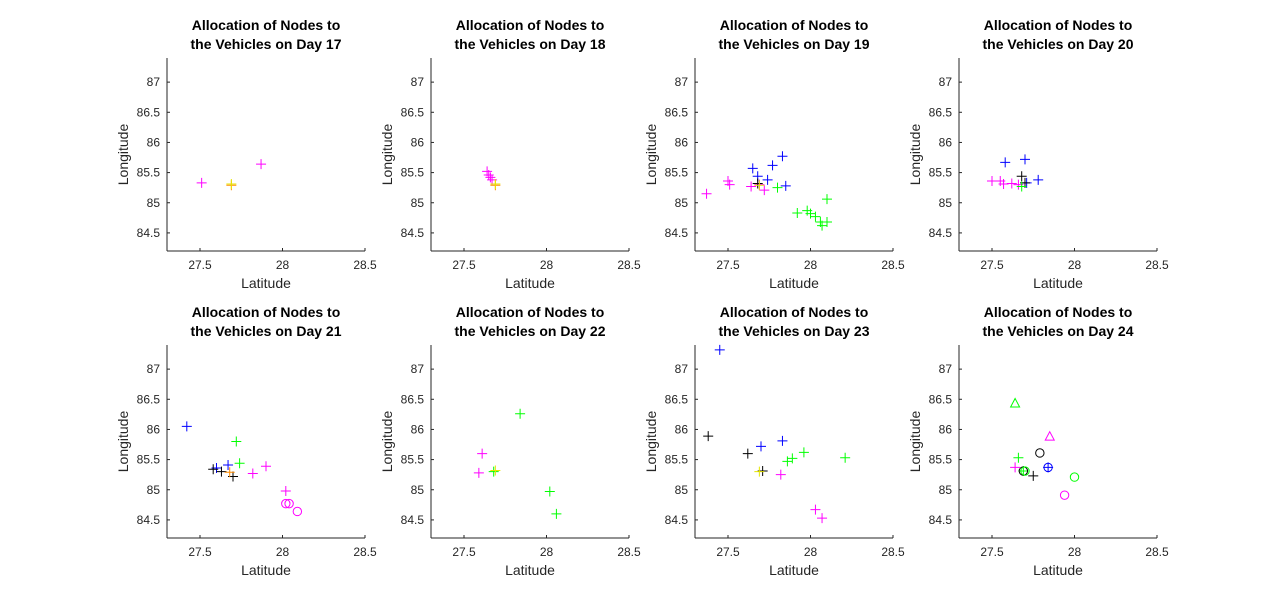  Describe the element at coordinates (1050, 435) in the screenshot. I see `data-point-triangle` at that location.